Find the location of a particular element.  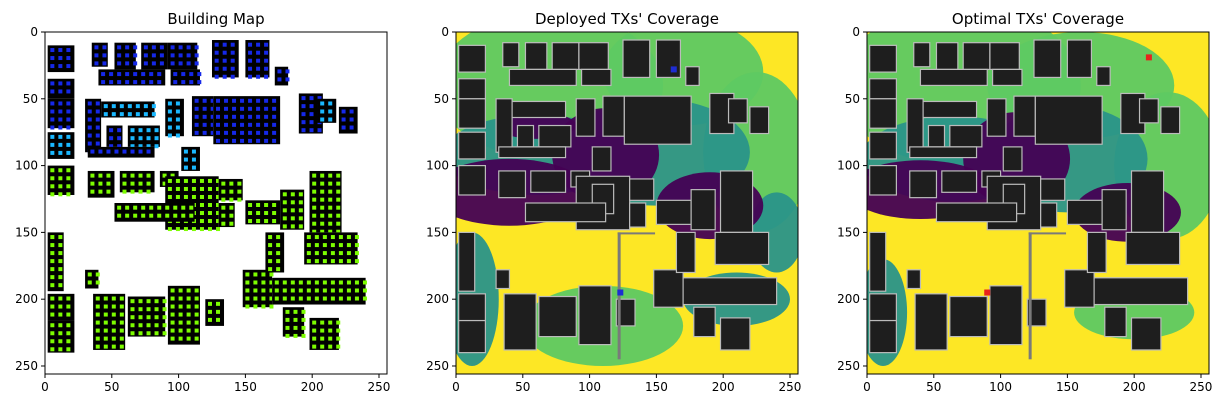

y-tick-label: 0 is located at coordinates (856, 32).